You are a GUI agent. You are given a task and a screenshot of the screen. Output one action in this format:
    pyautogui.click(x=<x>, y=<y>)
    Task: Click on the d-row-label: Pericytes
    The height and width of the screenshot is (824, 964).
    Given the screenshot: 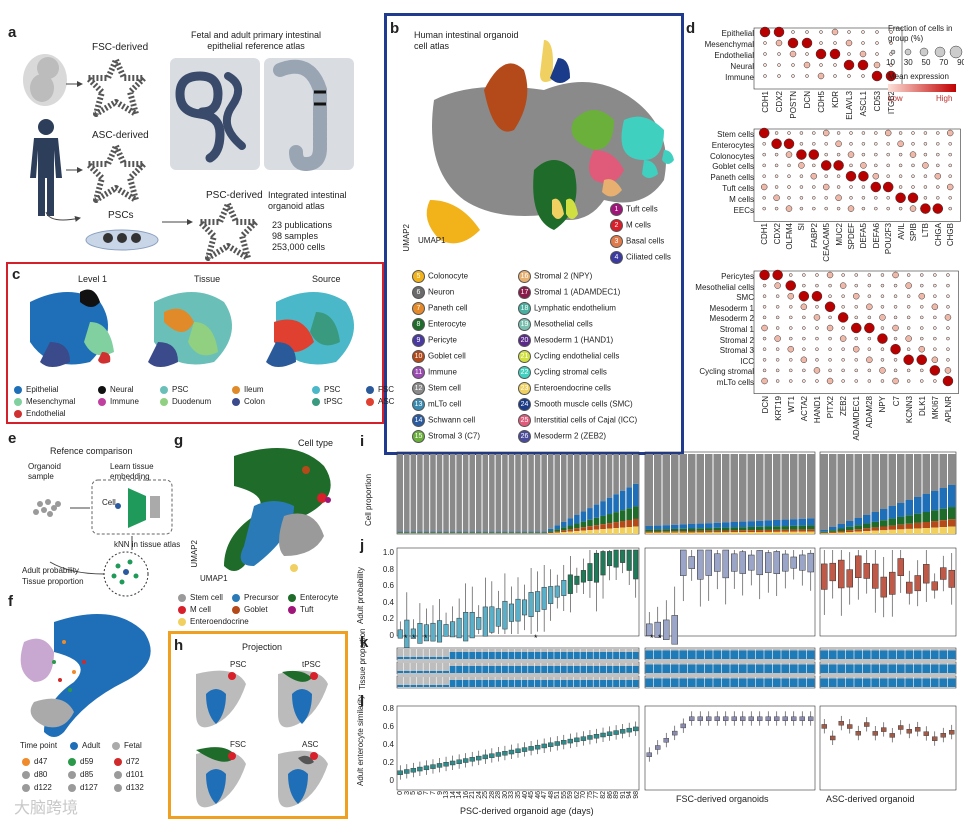 What is the action you would take?
    pyautogui.click(x=737, y=276)
    